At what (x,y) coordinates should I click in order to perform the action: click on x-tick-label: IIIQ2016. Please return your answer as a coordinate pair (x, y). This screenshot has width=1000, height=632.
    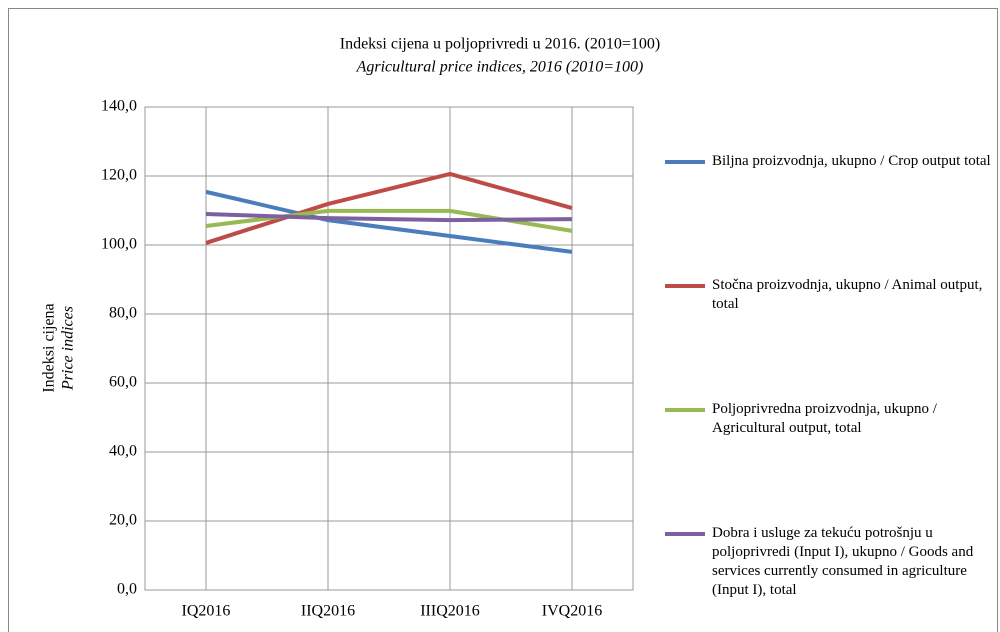
    Looking at the image, I should click on (450, 611).